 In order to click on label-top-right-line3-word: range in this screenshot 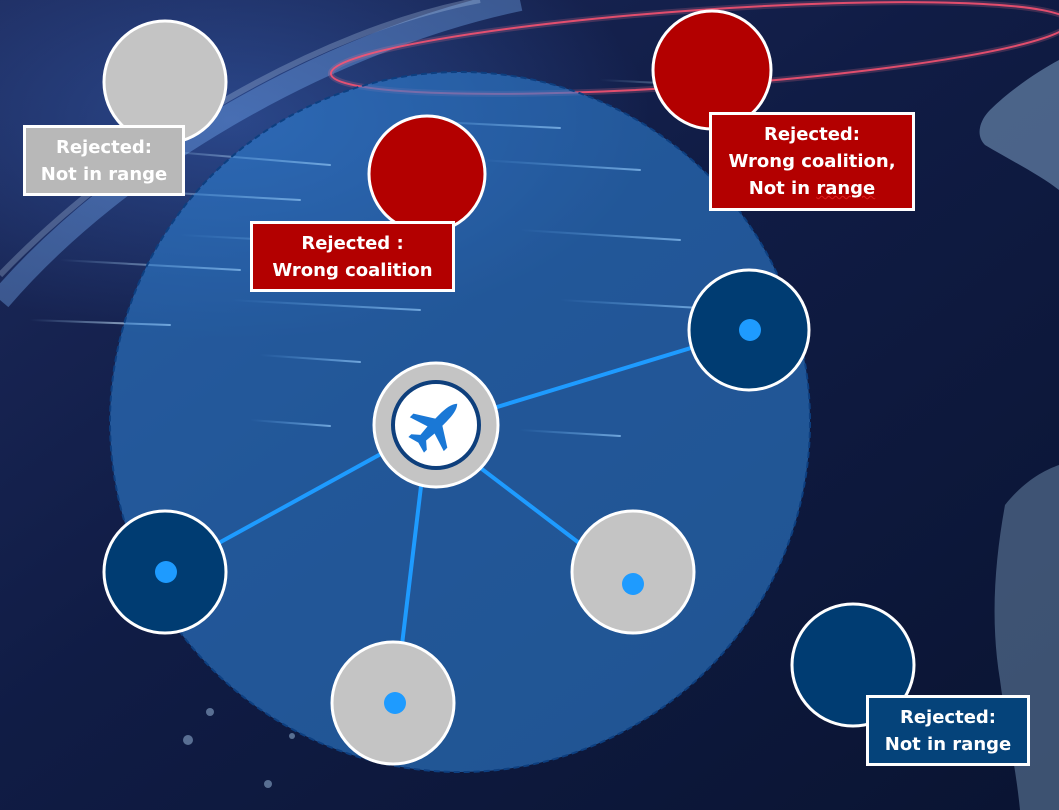, I will do `click(846, 188)`.